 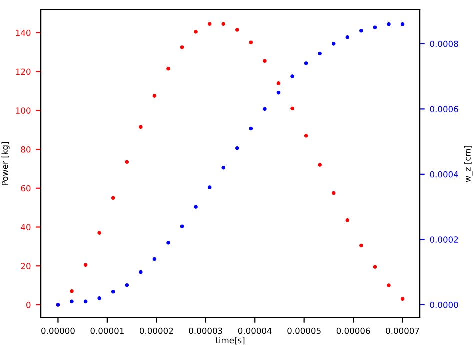 What do you see at coordinates (6, 164) in the screenshot?
I see `y-axis-title: Power [kg]` at bounding box center [6, 164].